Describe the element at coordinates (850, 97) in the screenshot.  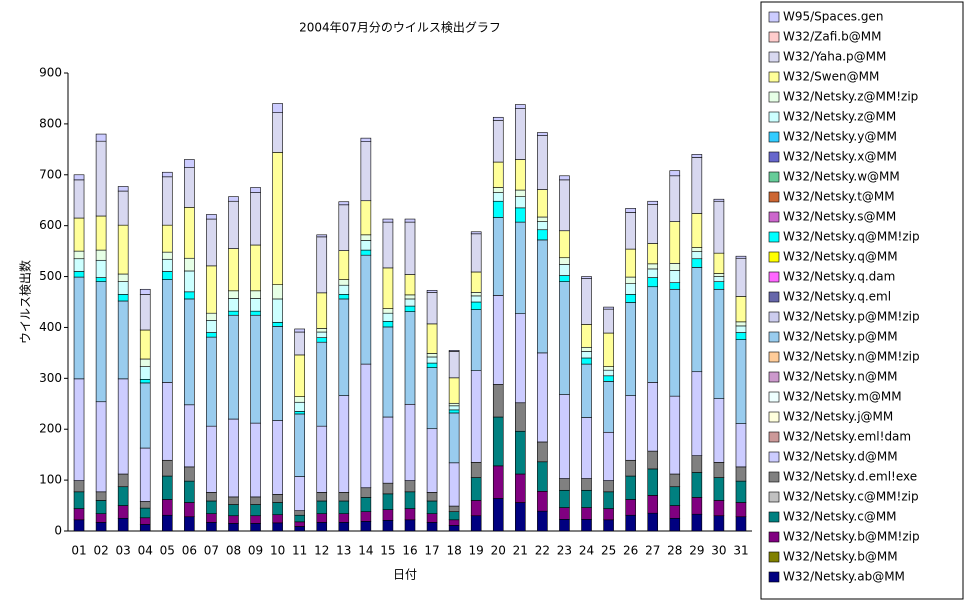
I see `legend-label: W32/Netsky.z@MM!zip` at that location.